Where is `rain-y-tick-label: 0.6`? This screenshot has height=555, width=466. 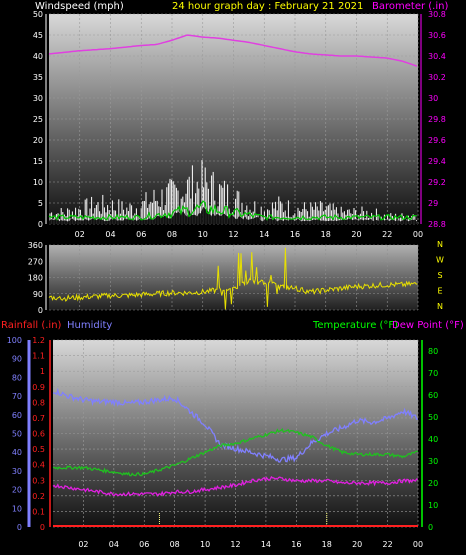 rain-y-tick-label: 0.6 is located at coordinates (38, 434).